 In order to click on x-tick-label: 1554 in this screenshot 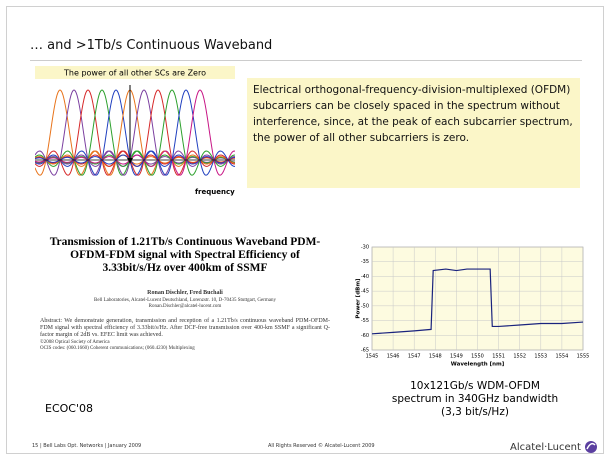, I will do `click(562, 357)`.